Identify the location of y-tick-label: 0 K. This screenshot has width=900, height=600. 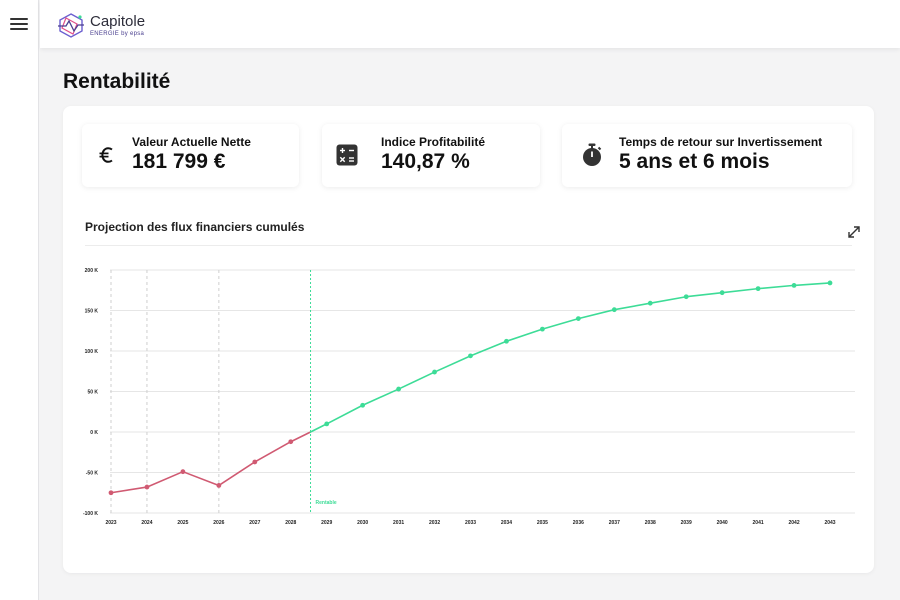
(94, 433).